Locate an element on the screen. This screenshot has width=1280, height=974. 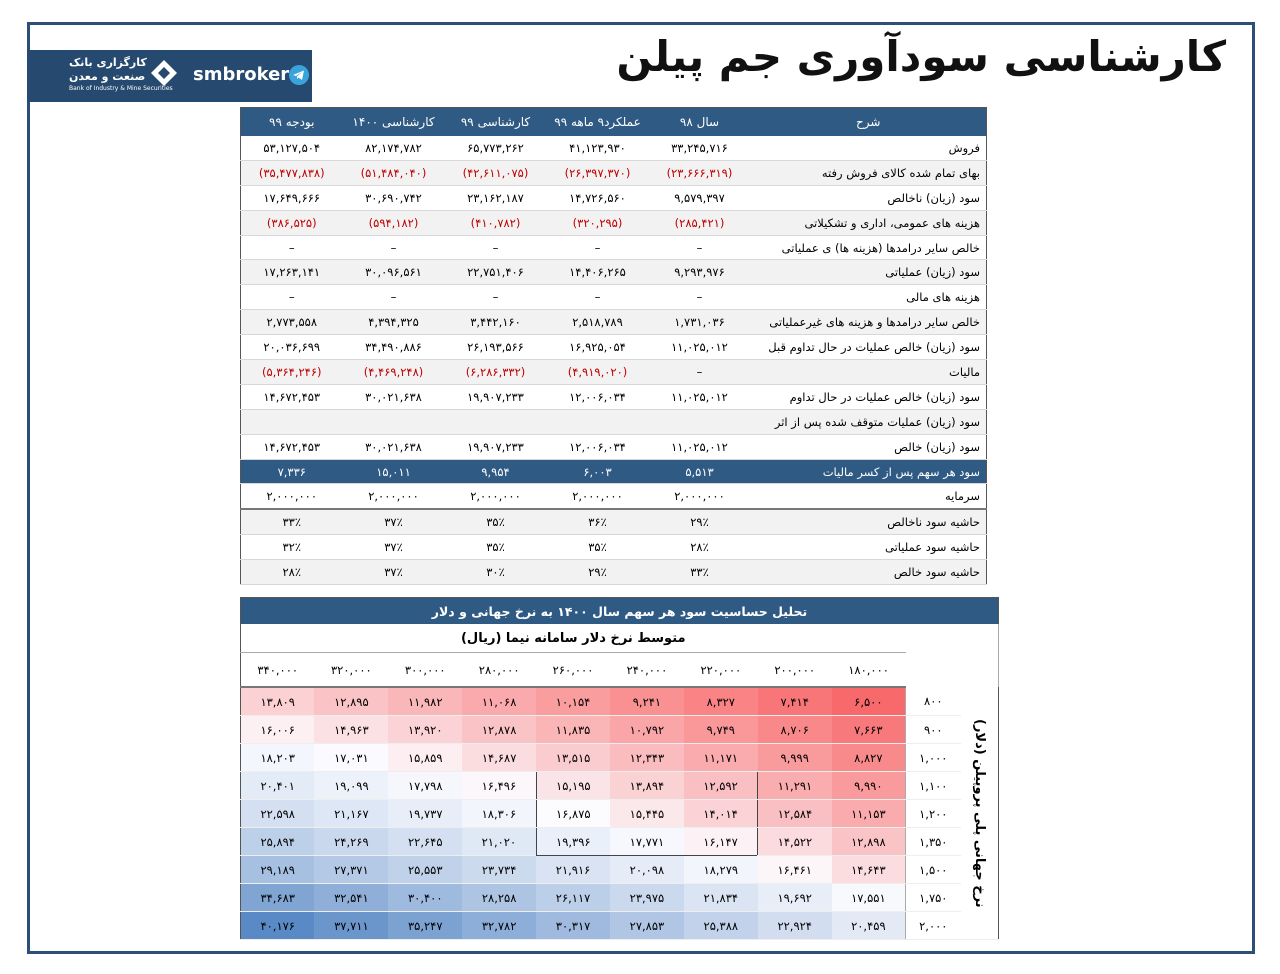
row-label: ۸۰۰ is located at coordinates (933, 701).